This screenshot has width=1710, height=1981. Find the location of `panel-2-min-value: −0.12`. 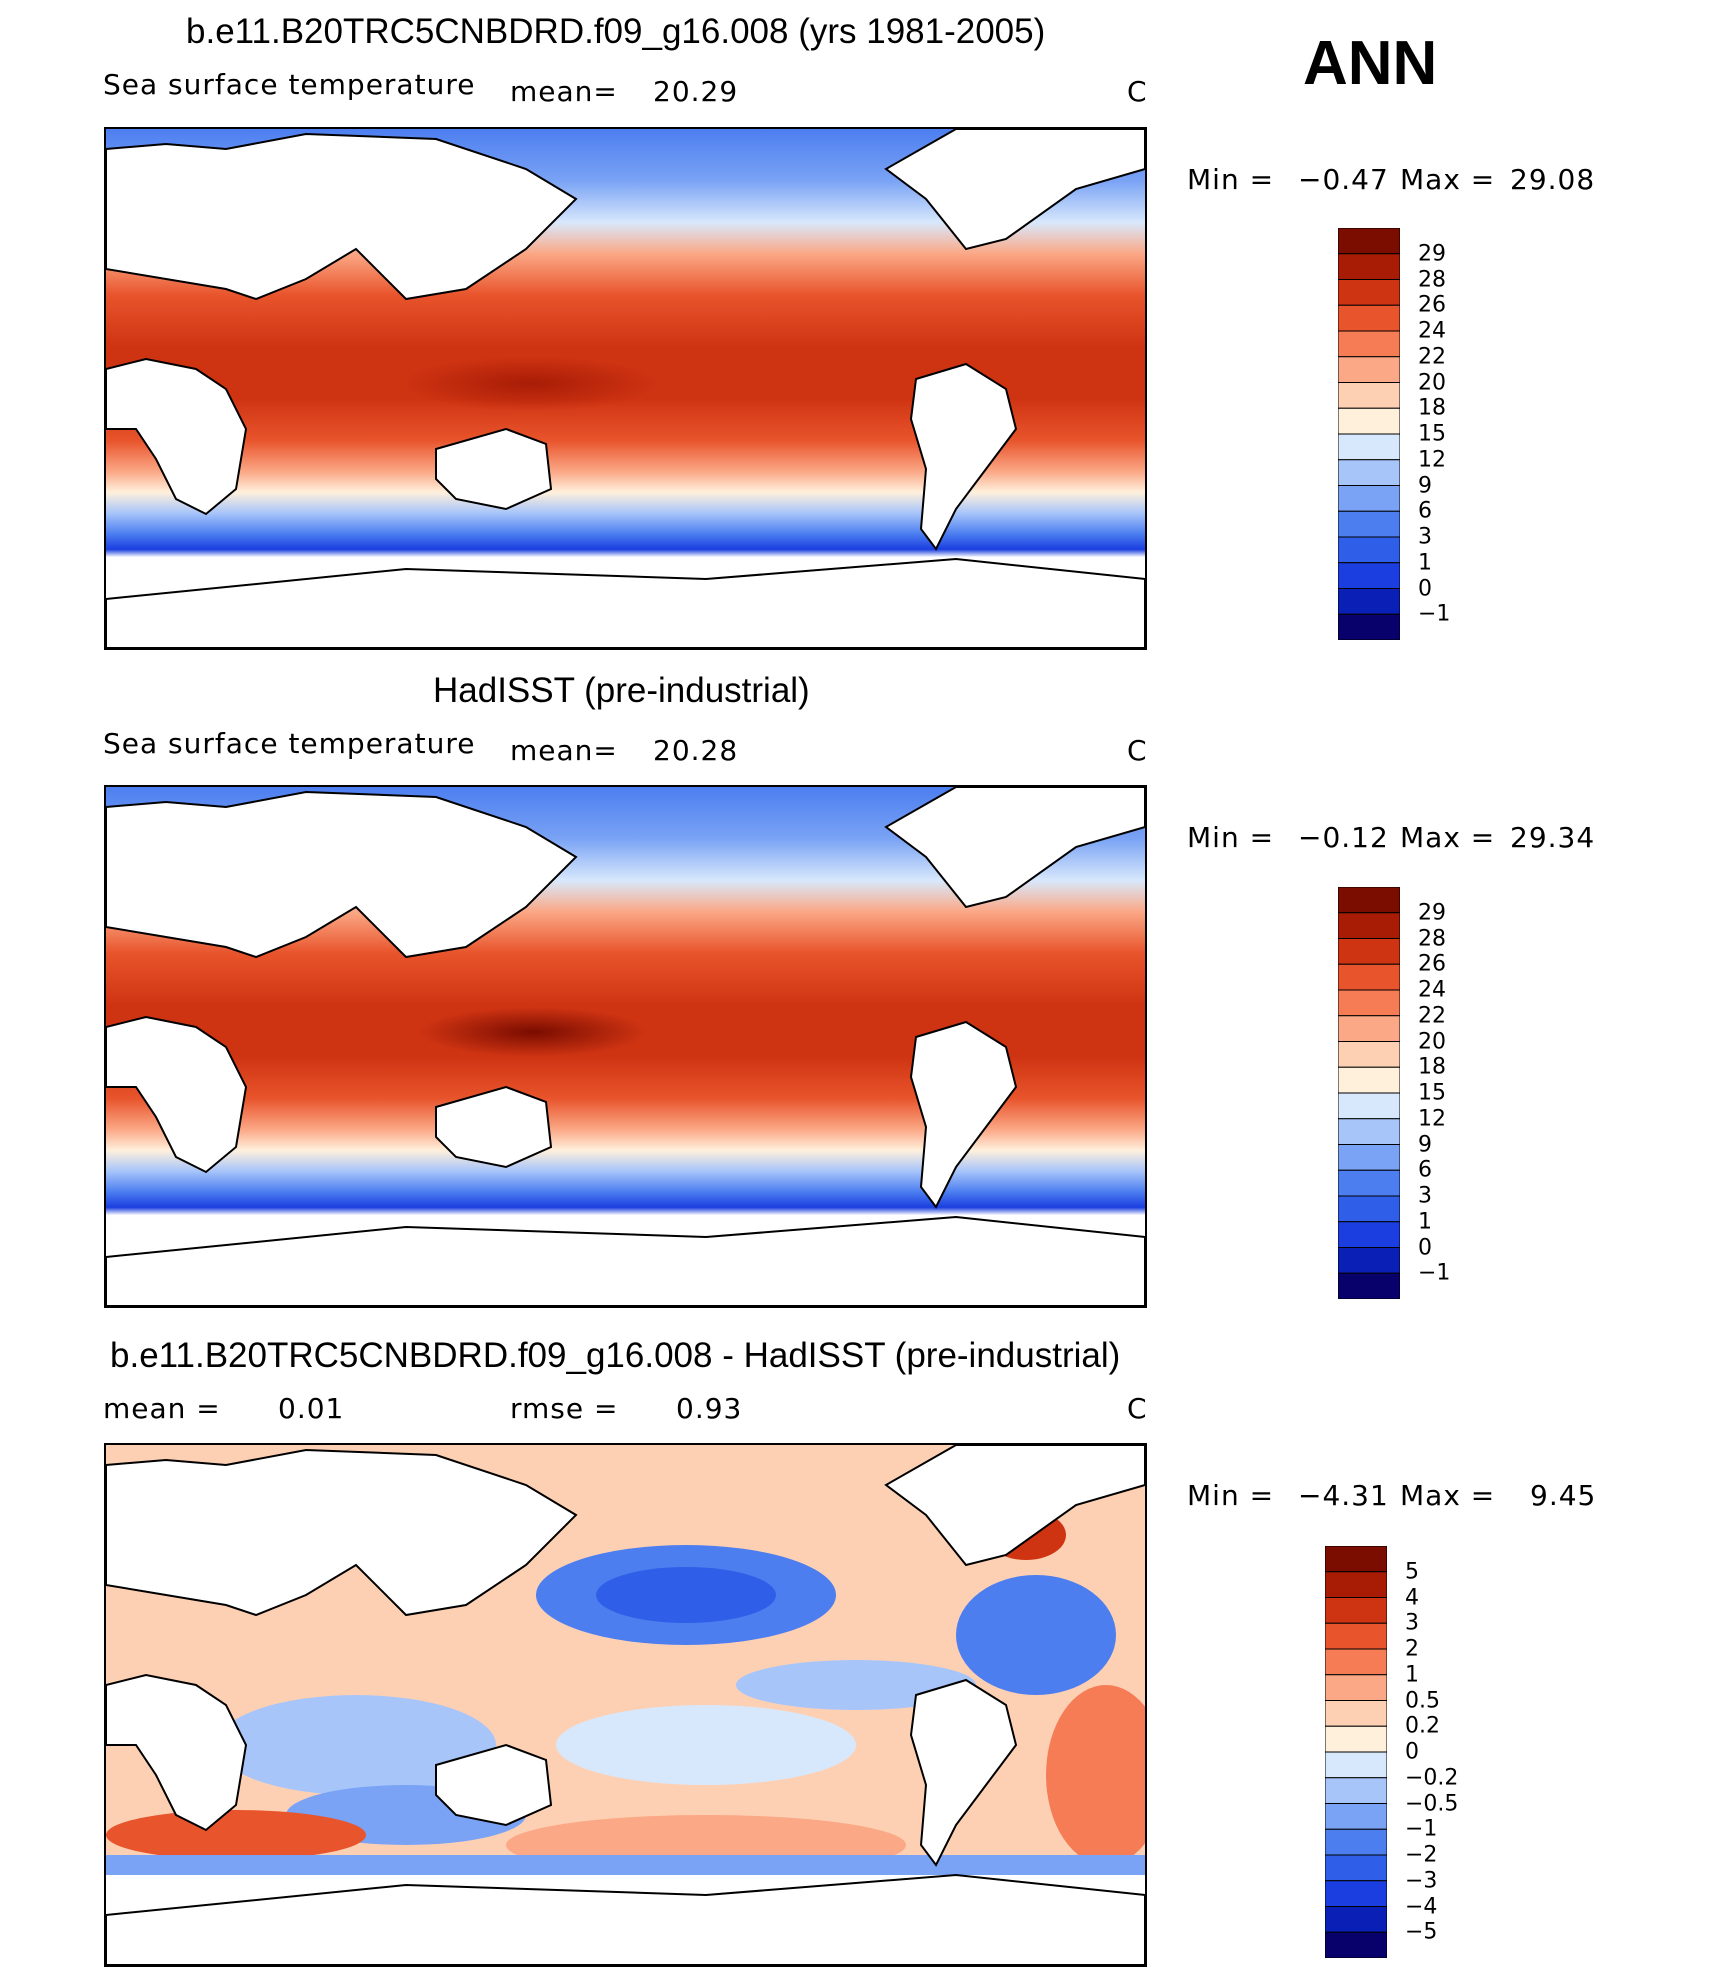

panel-2-min-value: −0.12 is located at coordinates (1343, 837).